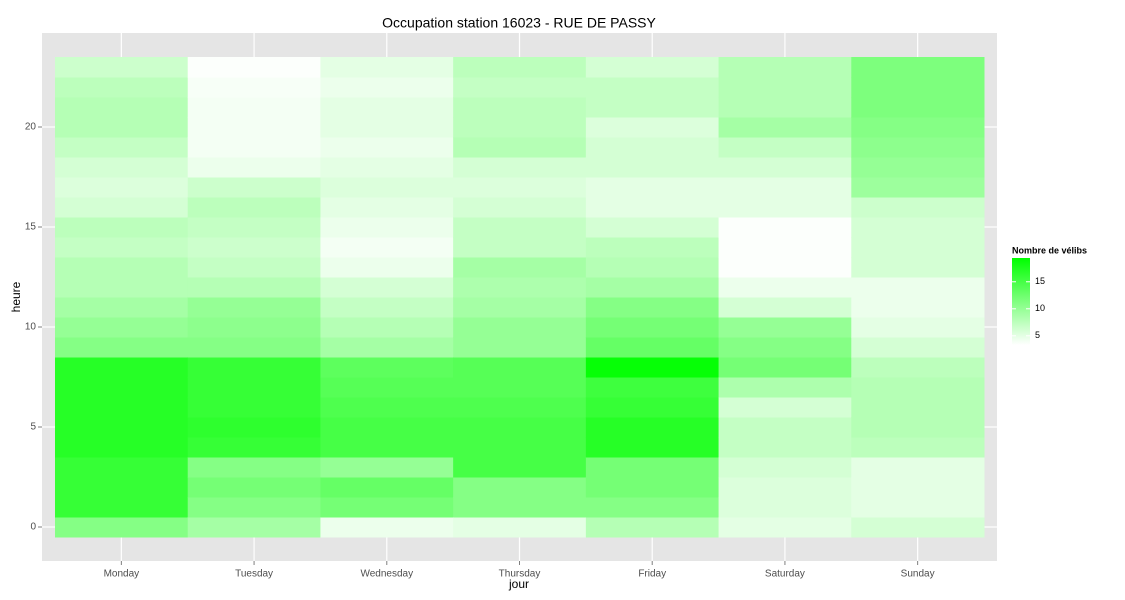 The width and height of the screenshot is (1125, 600). Describe the element at coordinates (386, 574) in the screenshot. I see `x-tick-label: Wednesday` at that location.